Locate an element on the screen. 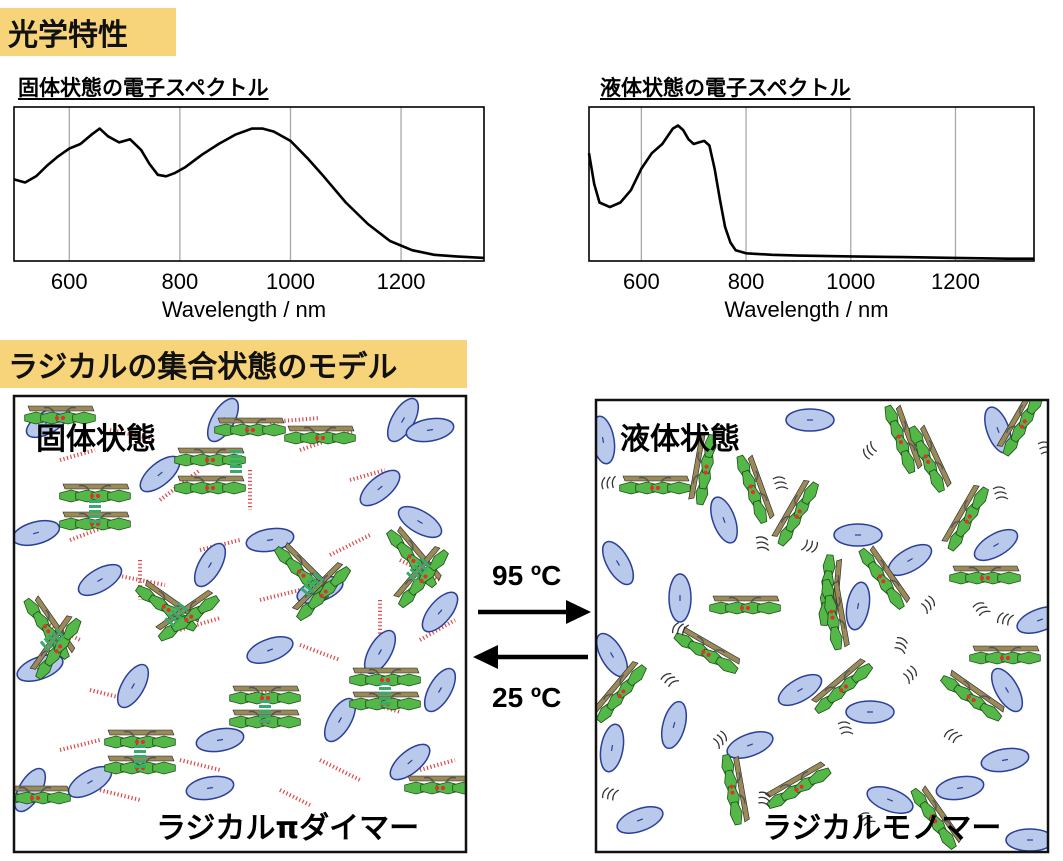 Image resolution: width=1063 pixels, height=861 pixels. liquid-spectrum-chart: 600 800 1000 1200 Wavelength / nm is located at coordinates (811, 214).